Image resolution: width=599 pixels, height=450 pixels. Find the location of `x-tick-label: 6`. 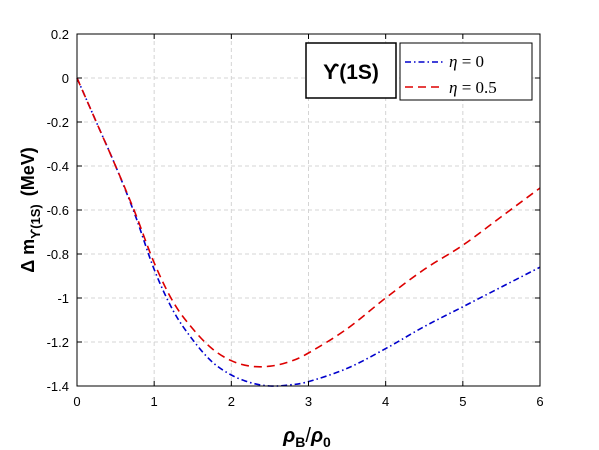

x-tick-label: 6 is located at coordinates (539, 401).